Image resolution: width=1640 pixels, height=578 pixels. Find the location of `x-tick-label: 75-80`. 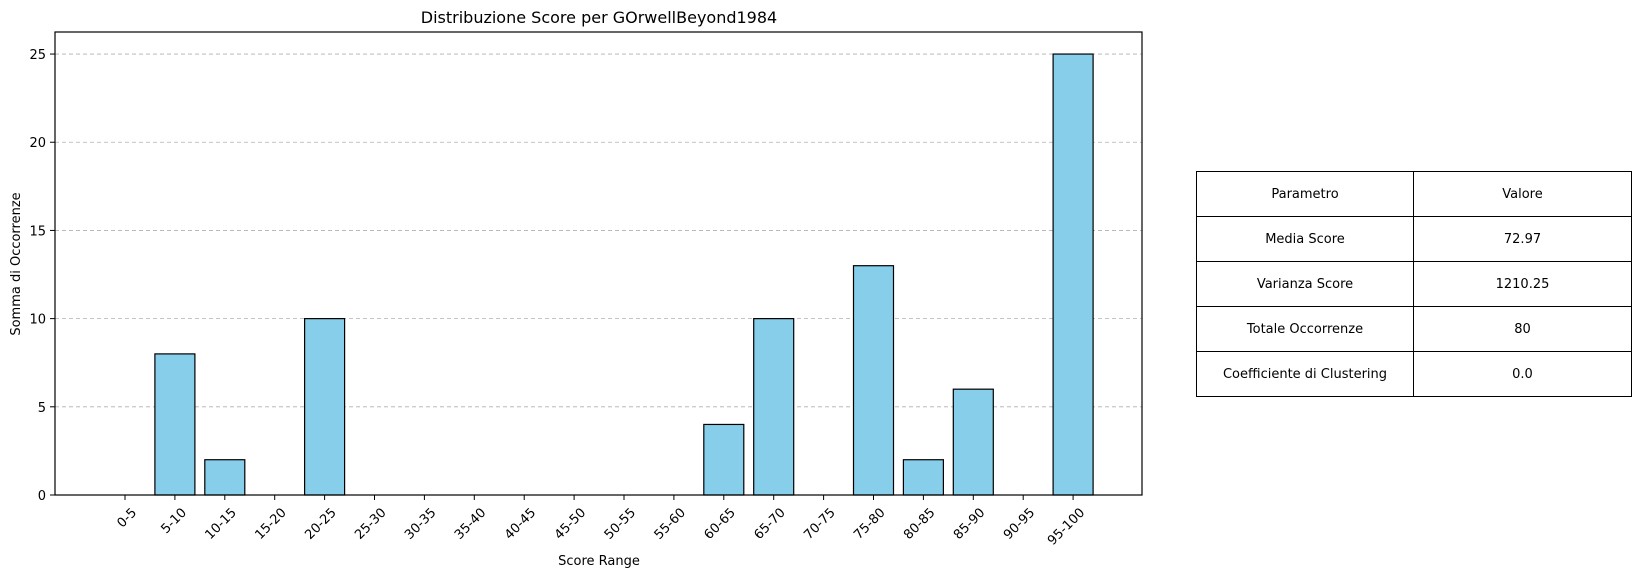

x-tick-label: 75-80 is located at coordinates (869, 523).